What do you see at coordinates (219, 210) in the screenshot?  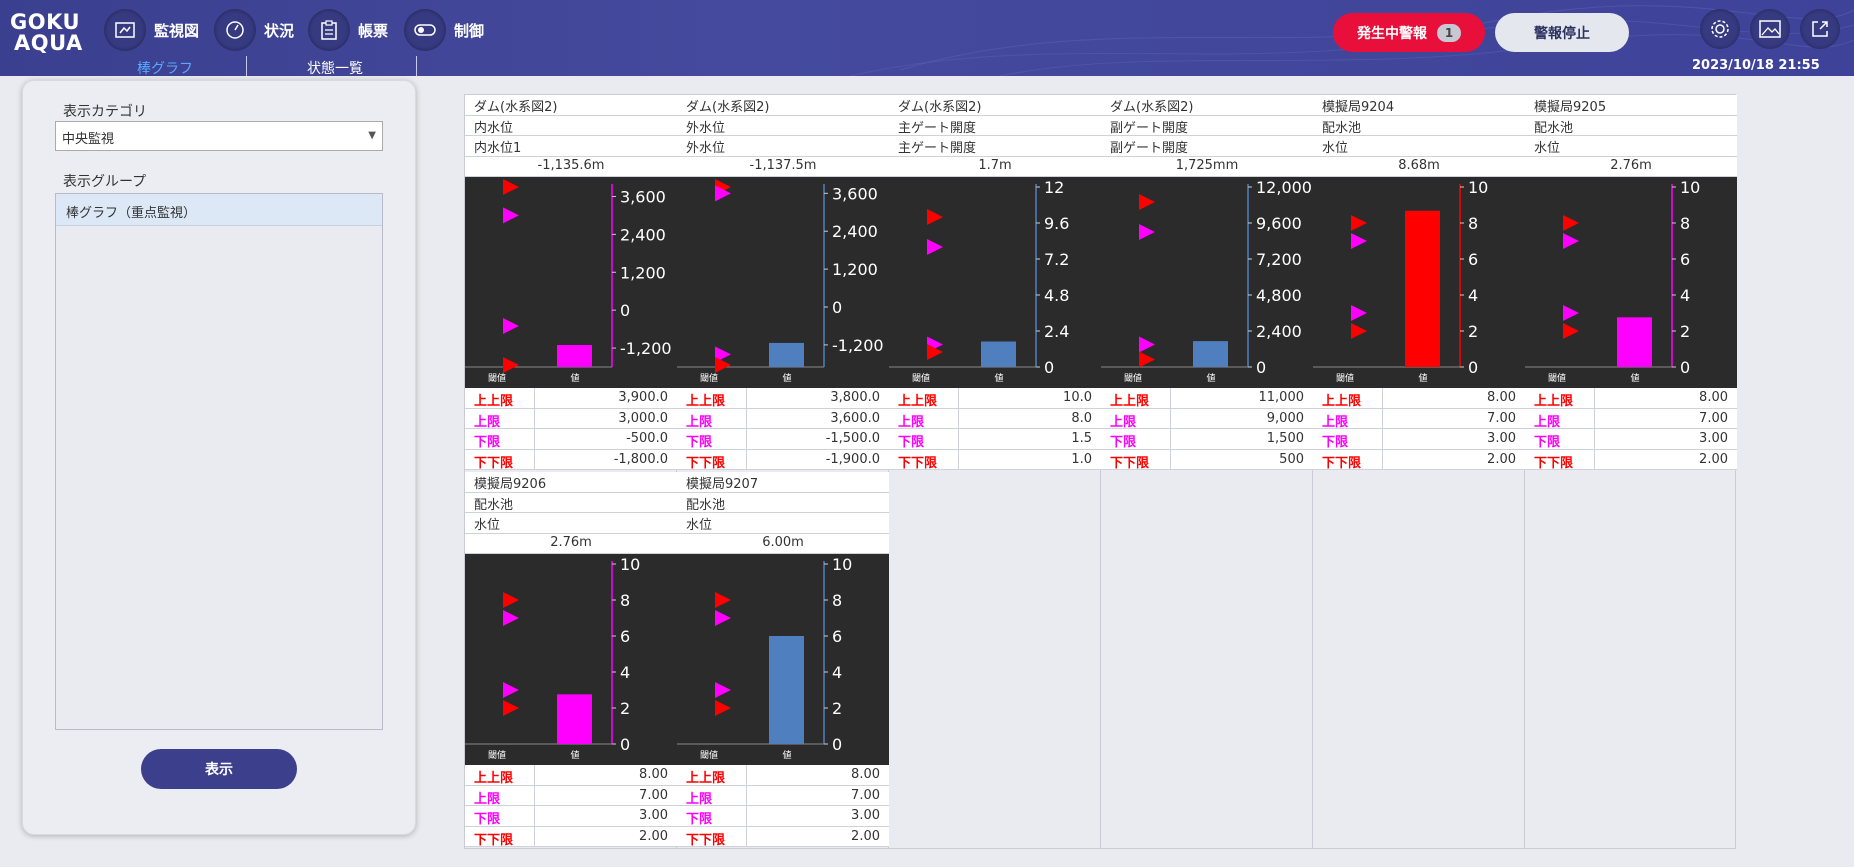 I see `group-list-item: 棒グラフ（重点監視）` at bounding box center [219, 210].